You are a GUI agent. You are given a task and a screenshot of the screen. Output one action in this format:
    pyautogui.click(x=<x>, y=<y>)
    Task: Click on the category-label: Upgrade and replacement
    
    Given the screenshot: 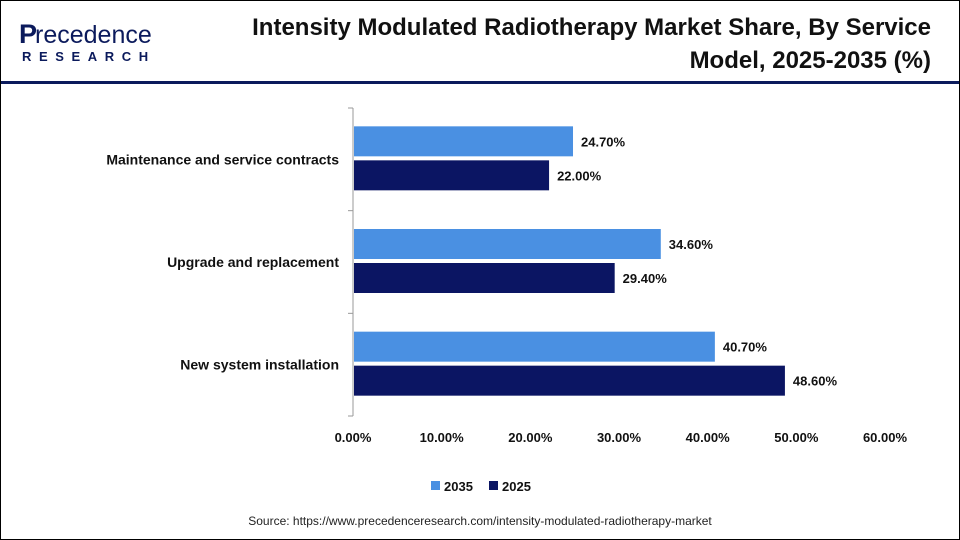 What is the action you would take?
    pyautogui.click(x=253, y=262)
    